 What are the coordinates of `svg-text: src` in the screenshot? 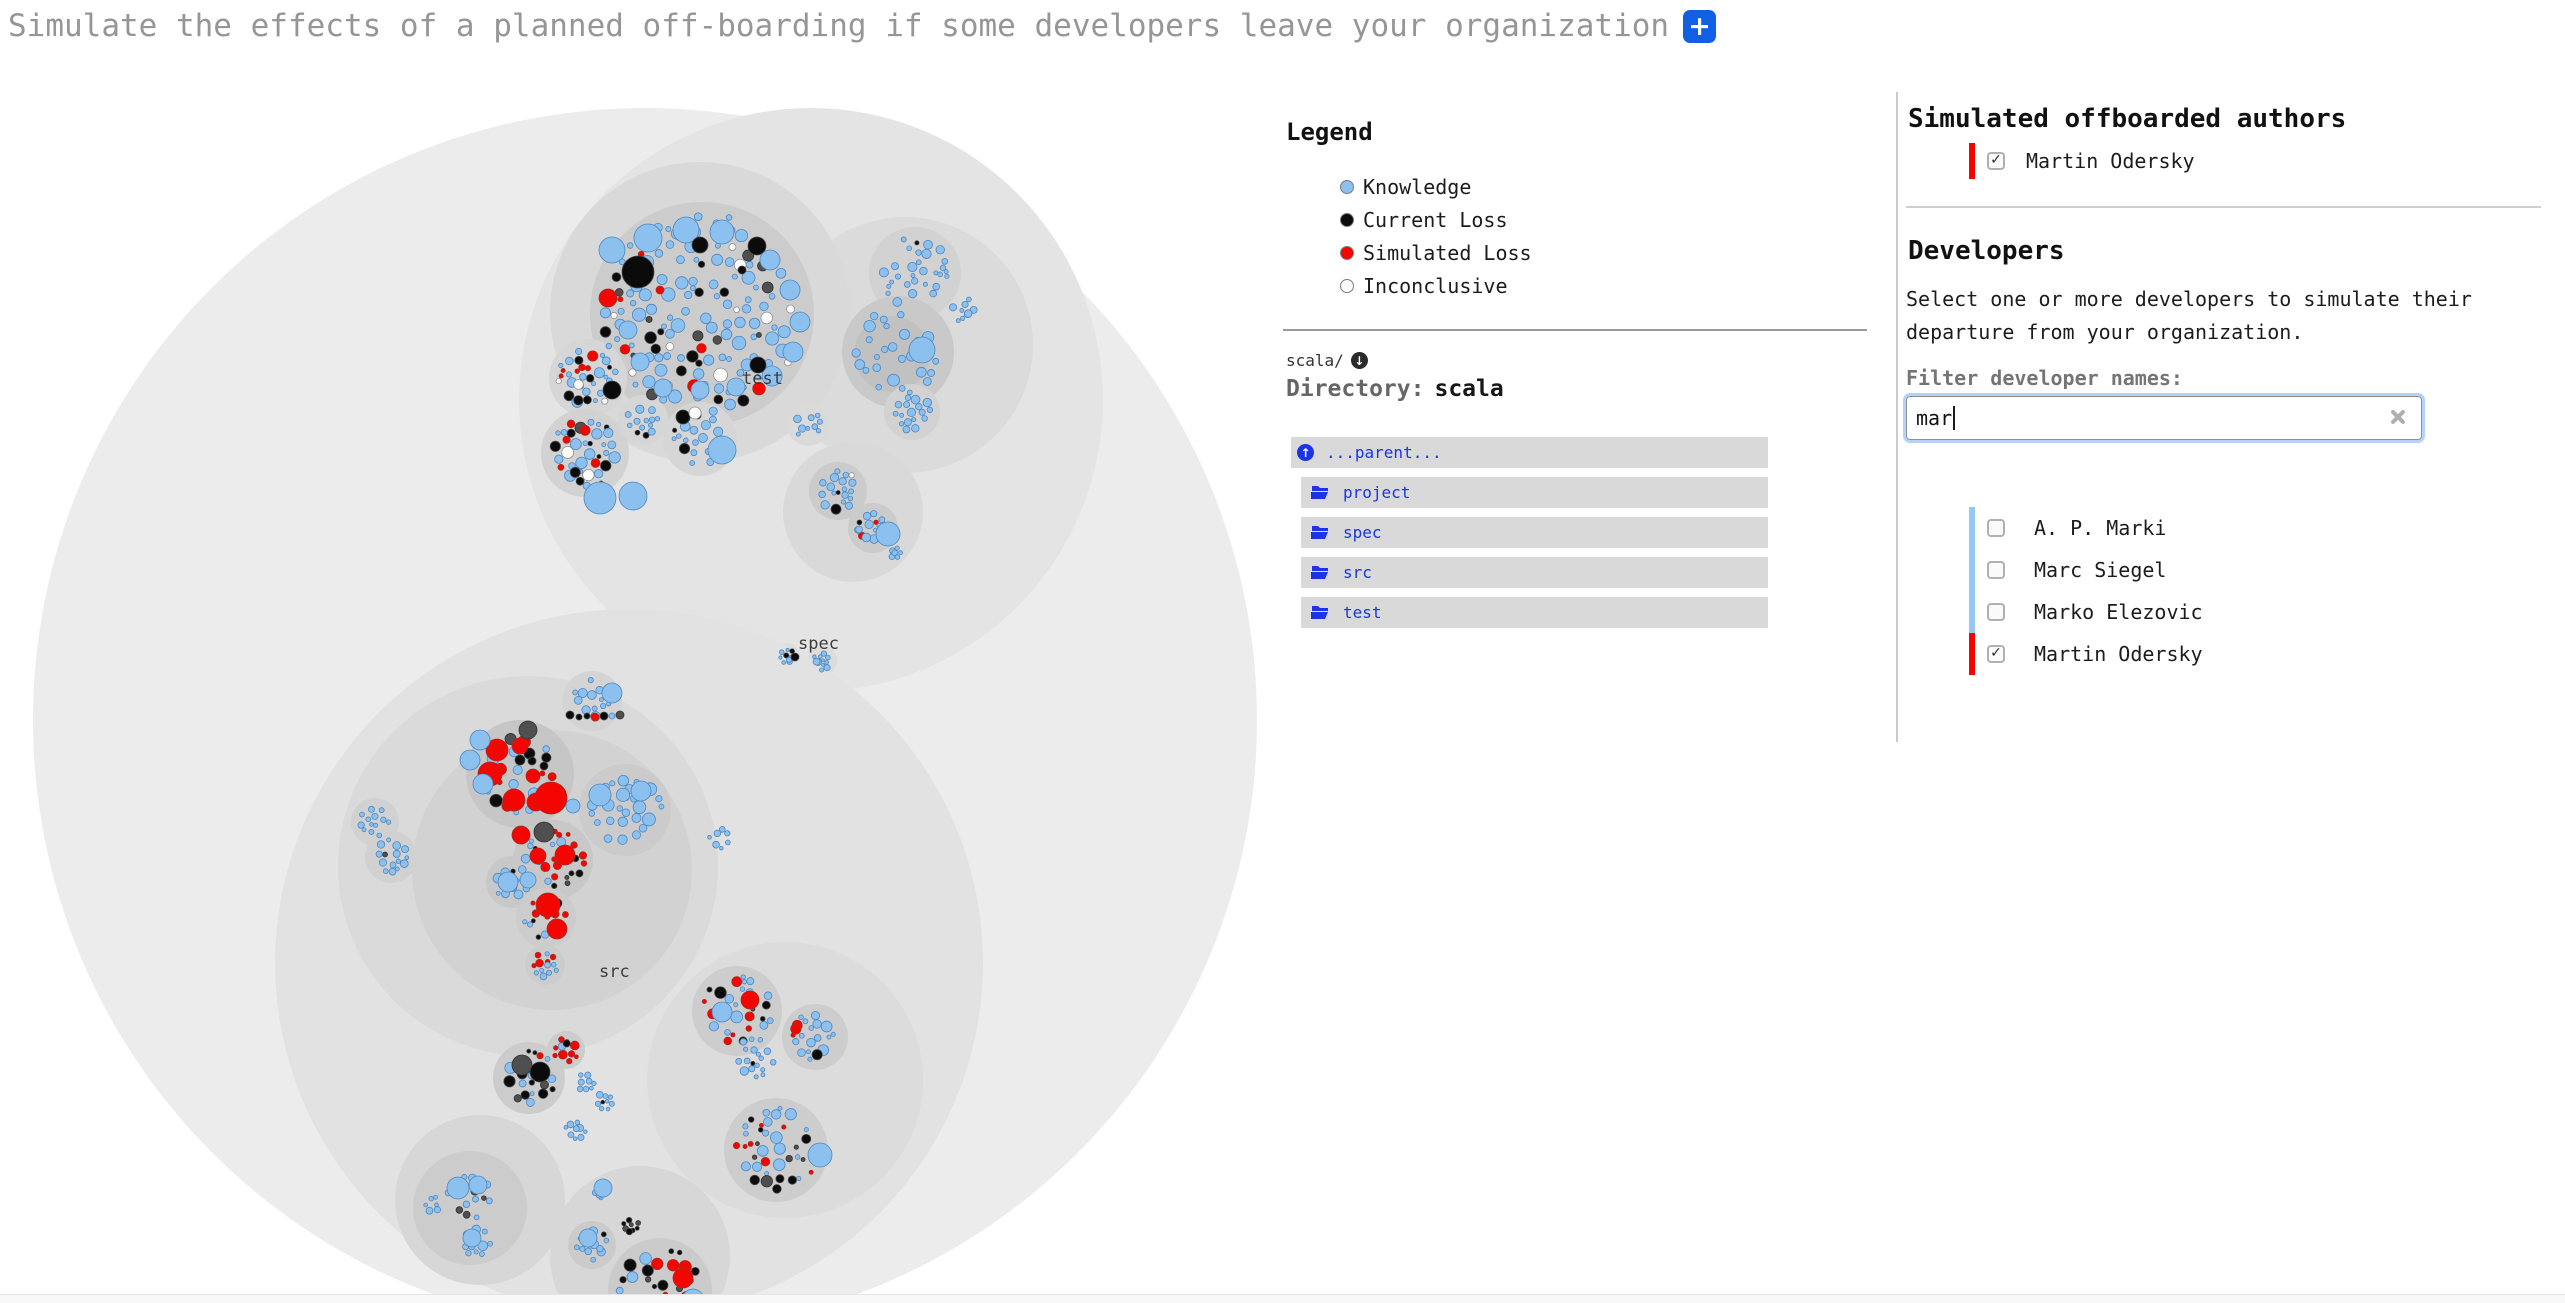 It's located at (614, 972).